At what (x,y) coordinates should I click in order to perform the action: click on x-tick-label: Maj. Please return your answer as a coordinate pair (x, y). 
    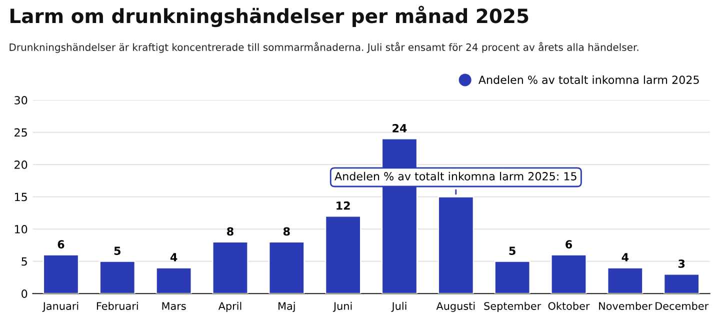
    Looking at the image, I should click on (286, 307).